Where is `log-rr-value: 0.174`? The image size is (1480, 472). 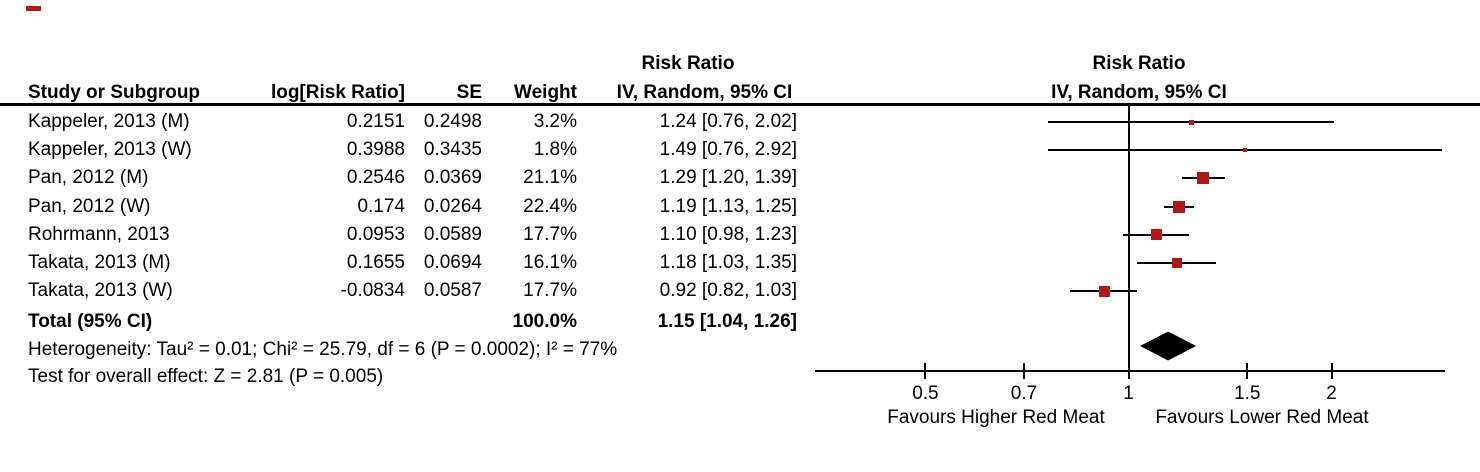 log-rr-value: 0.174 is located at coordinates (381, 206).